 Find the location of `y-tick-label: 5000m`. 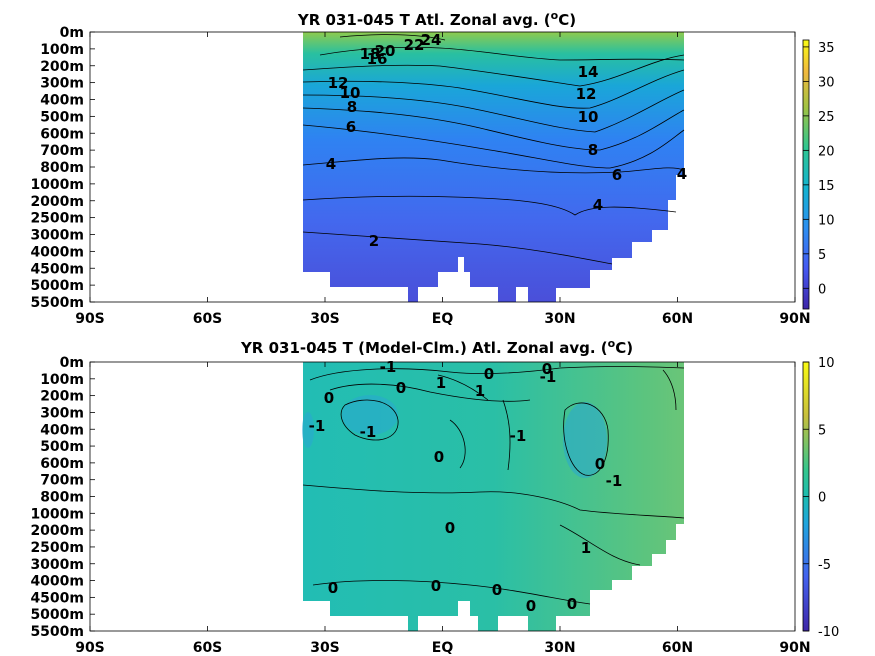

y-tick-label: 5000m is located at coordinates (57, 615).